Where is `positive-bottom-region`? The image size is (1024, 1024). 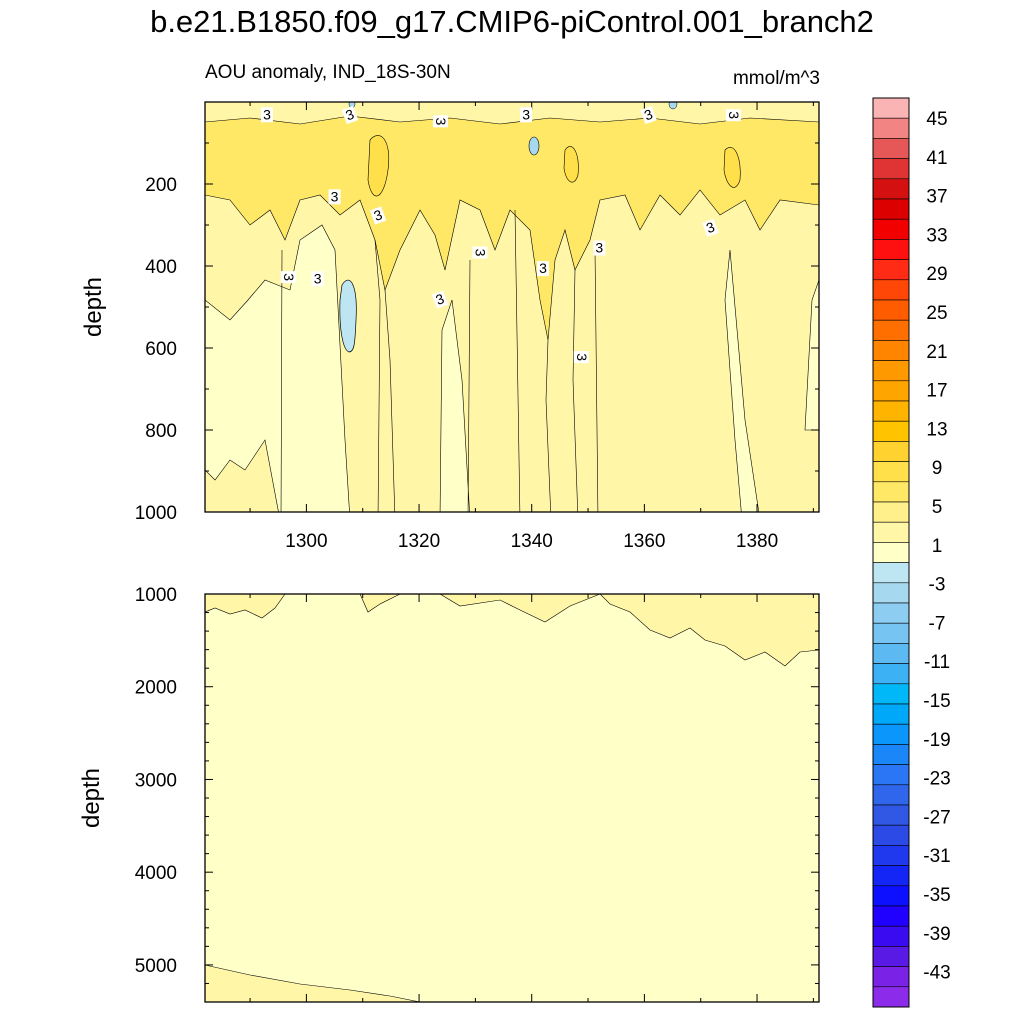
positive-bottom-region is located at coordinates (313, 983).